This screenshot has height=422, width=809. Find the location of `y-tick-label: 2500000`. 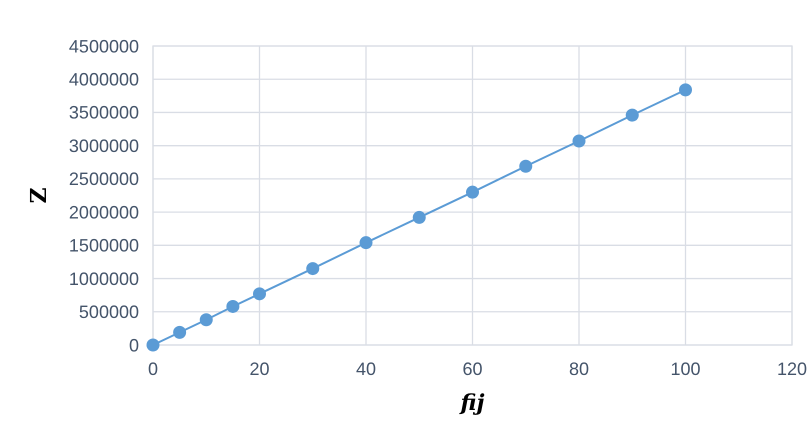

y-tick-label: 2500000 is located at coordinates (103, 179).